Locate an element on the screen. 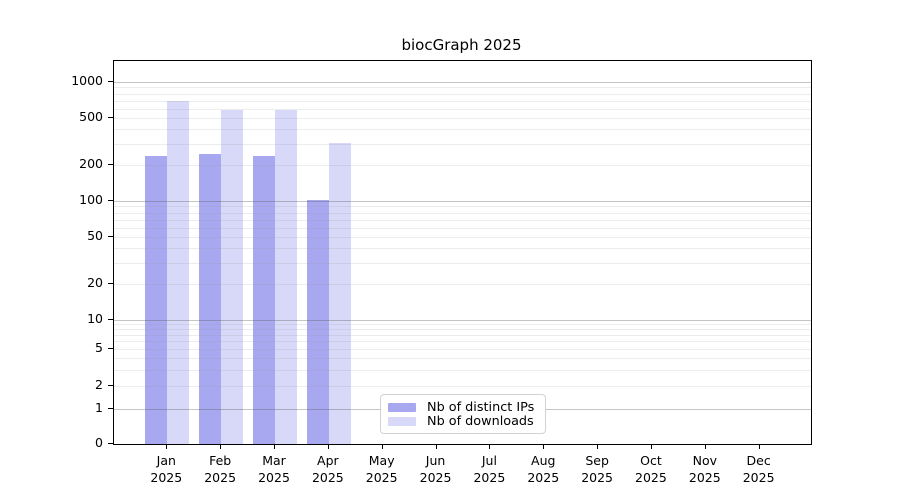 The width and height of the screenshot is (900, 500). bar-distinct-ips-jan is located at coordinates (156, 299).